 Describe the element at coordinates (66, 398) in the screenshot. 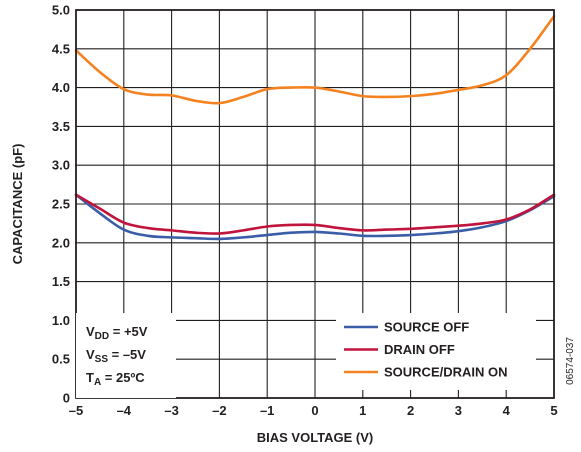

I see `y-tick-label: 0` at that location.